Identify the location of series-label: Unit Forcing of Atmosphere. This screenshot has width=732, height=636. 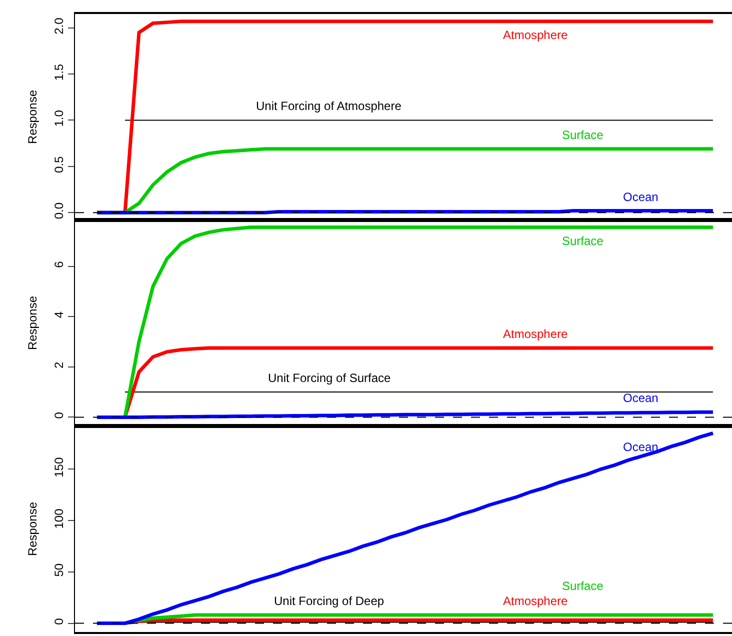
(329, 106).